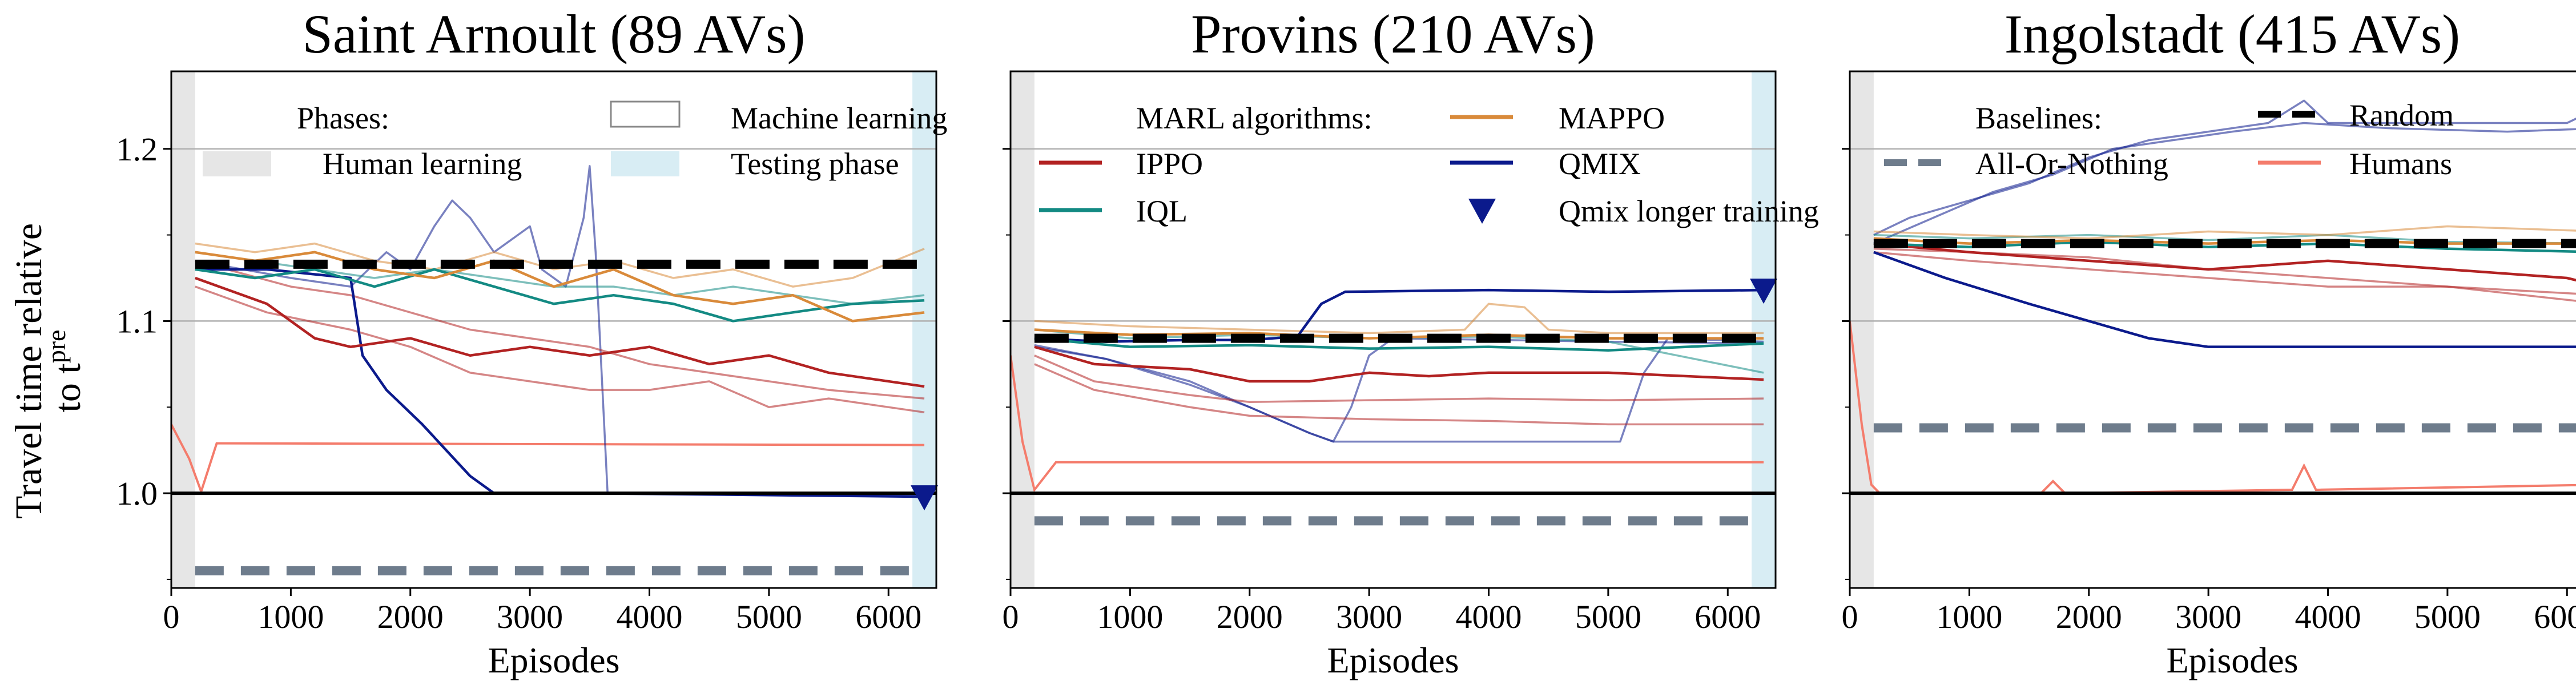 This screenshot has height=685, width=2576. Describe the element at coordinates (137, 149) in the screenshot. I see `y-tick-label: 1.2` at that location.